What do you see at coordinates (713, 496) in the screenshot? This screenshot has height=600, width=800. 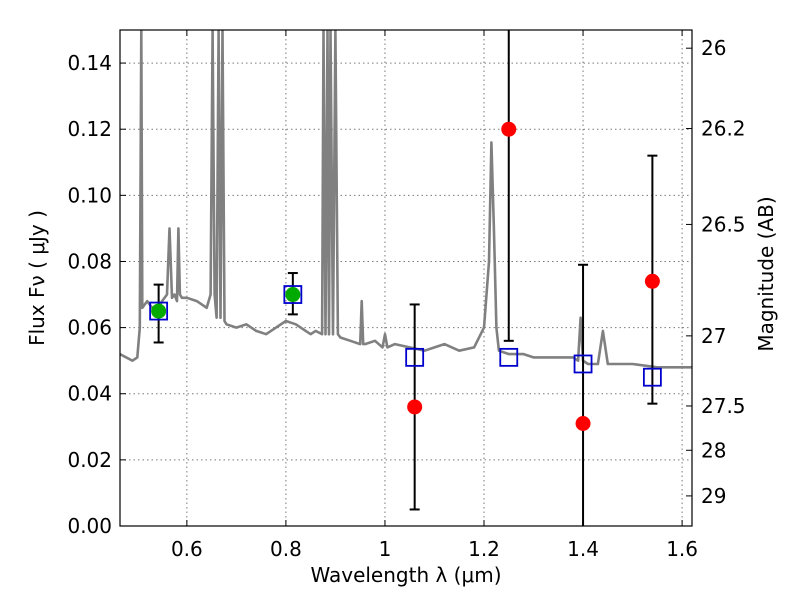 I see `right-tick-label: 29` at bounding box center [713, 496].